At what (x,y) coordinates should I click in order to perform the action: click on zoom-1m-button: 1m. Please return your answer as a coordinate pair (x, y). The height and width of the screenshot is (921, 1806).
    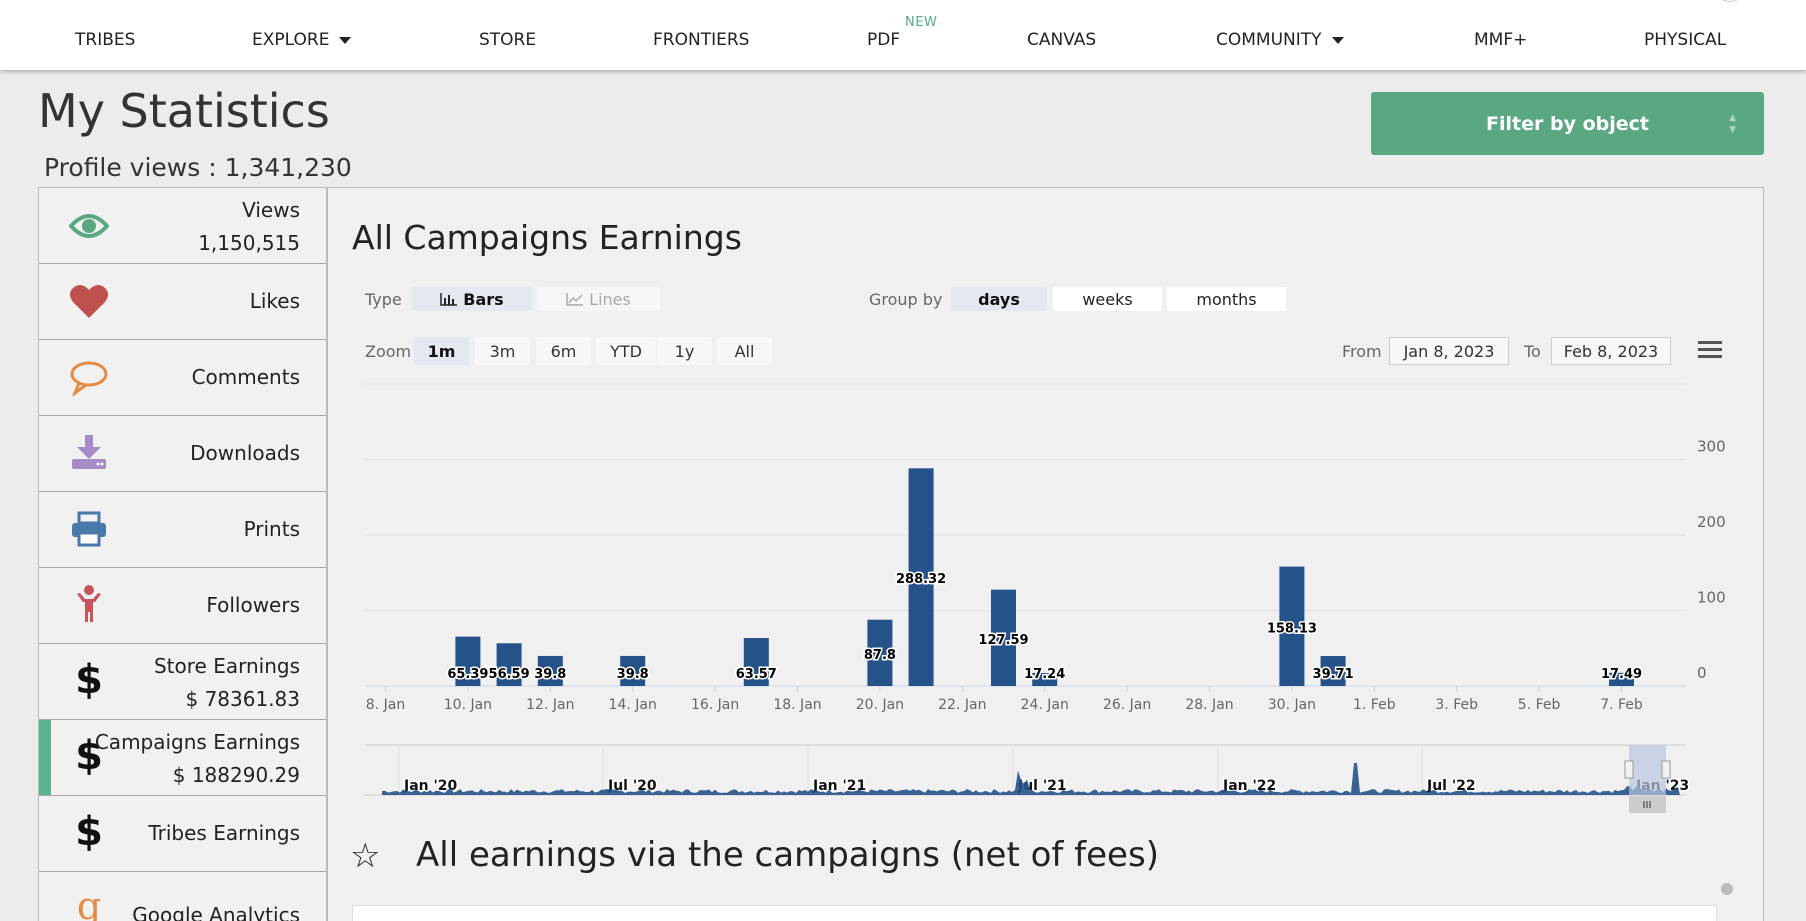
    Looking at the image, I should click on (441, 351).